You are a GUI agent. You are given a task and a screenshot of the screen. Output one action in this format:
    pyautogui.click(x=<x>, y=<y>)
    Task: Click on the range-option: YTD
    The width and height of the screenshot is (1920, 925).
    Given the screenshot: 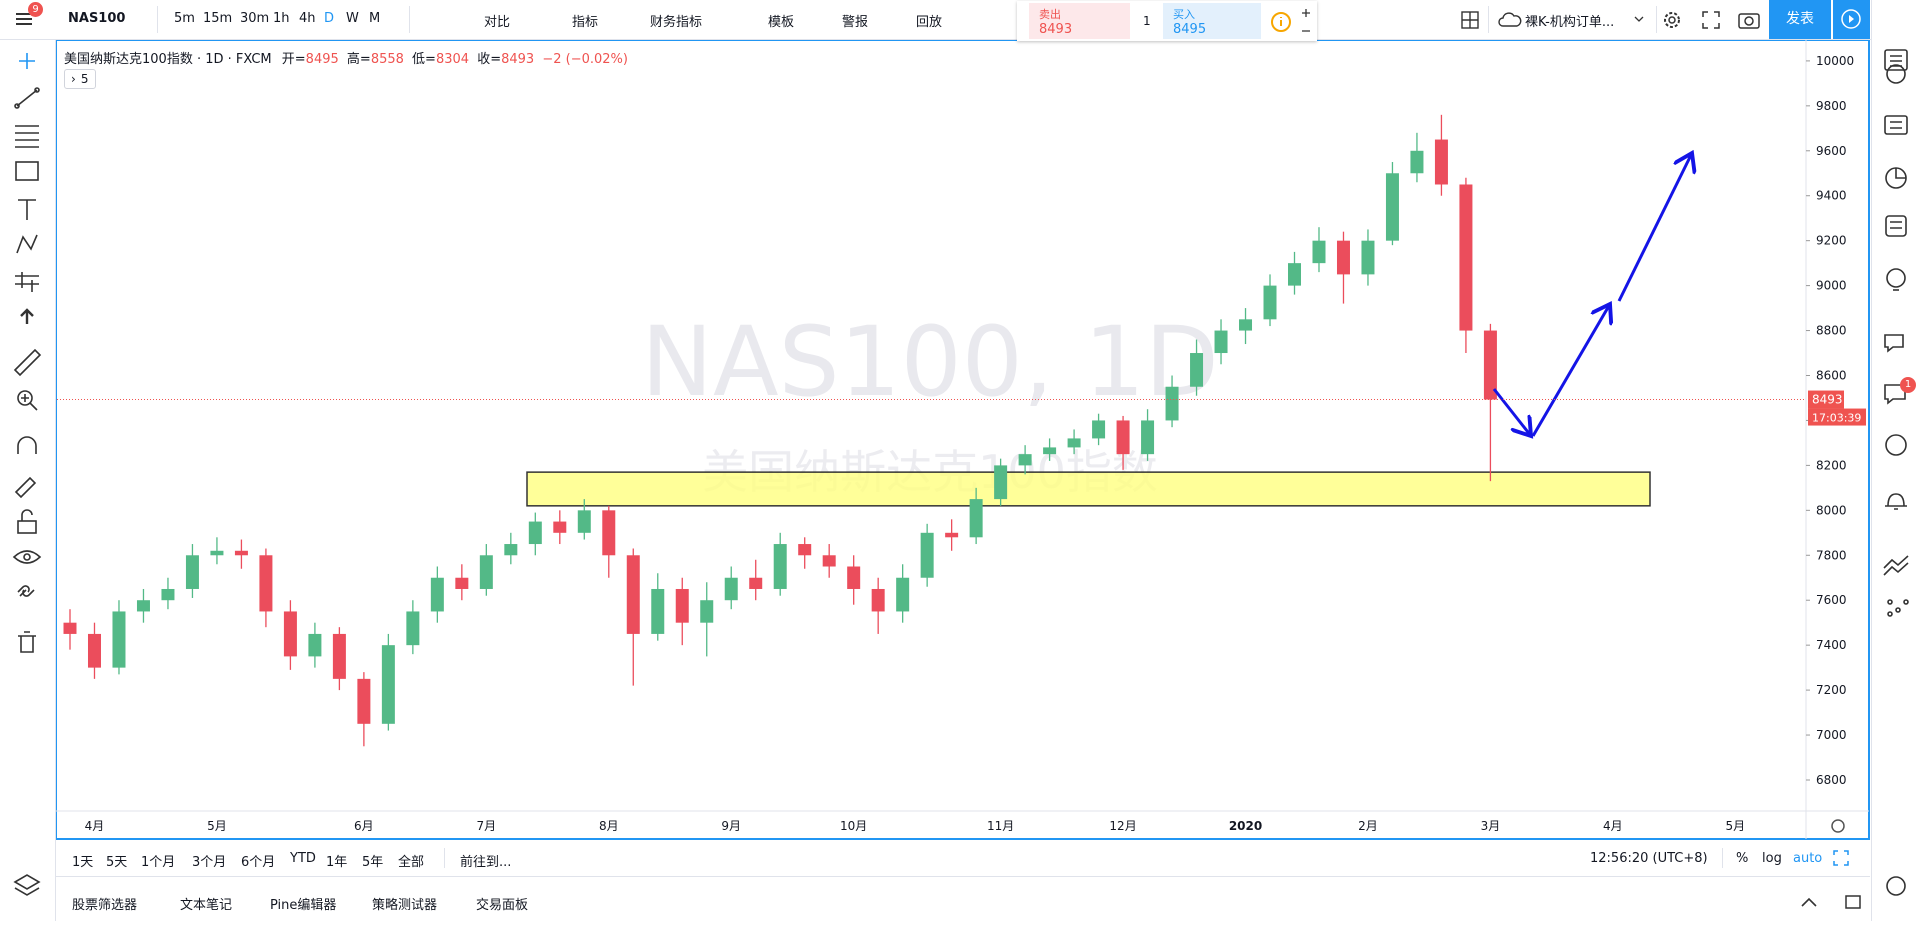 What is the action you would take?
    pyautogui.click(x=303, y=858)
    